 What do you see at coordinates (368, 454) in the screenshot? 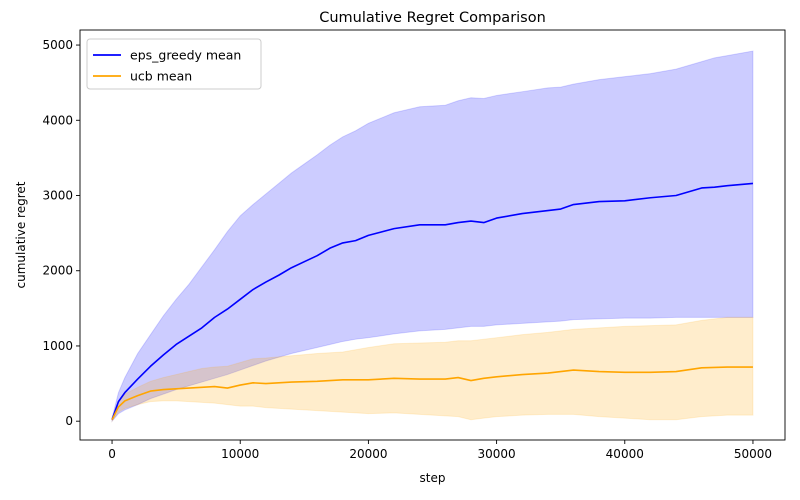
I see `x-tick-label: 20000` at bounding box center [368, 454].